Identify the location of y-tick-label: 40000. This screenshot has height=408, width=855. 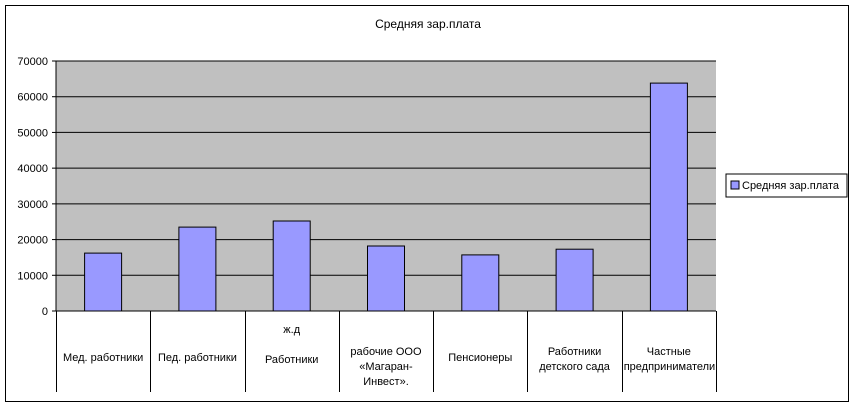
(32, 169).